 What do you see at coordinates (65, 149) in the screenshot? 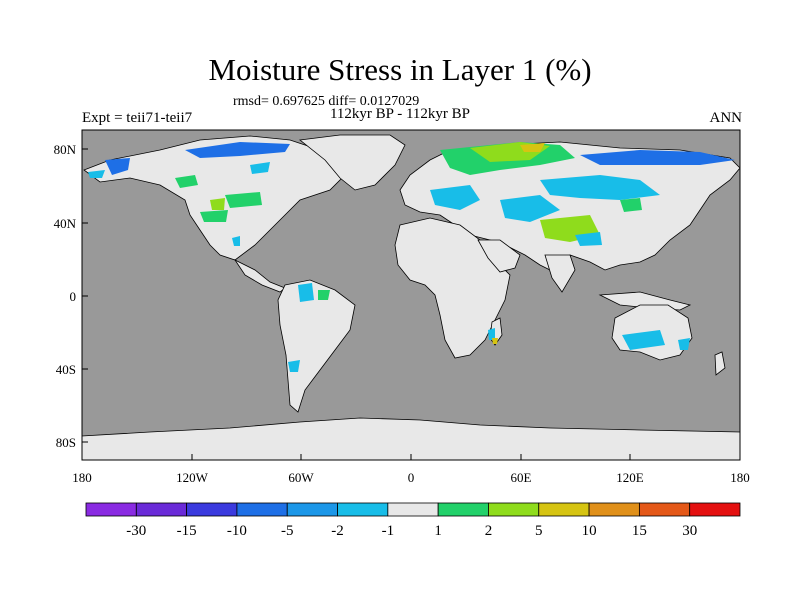
I see `y-tick-label: 80N` at bounding box center [65, 149].